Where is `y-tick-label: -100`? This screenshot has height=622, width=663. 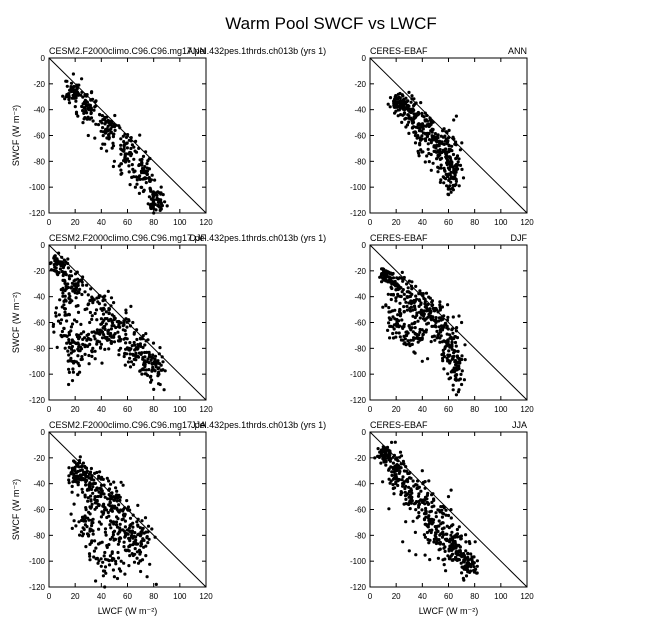
y-tick-label: -100 is located at coordinates (358, 187).